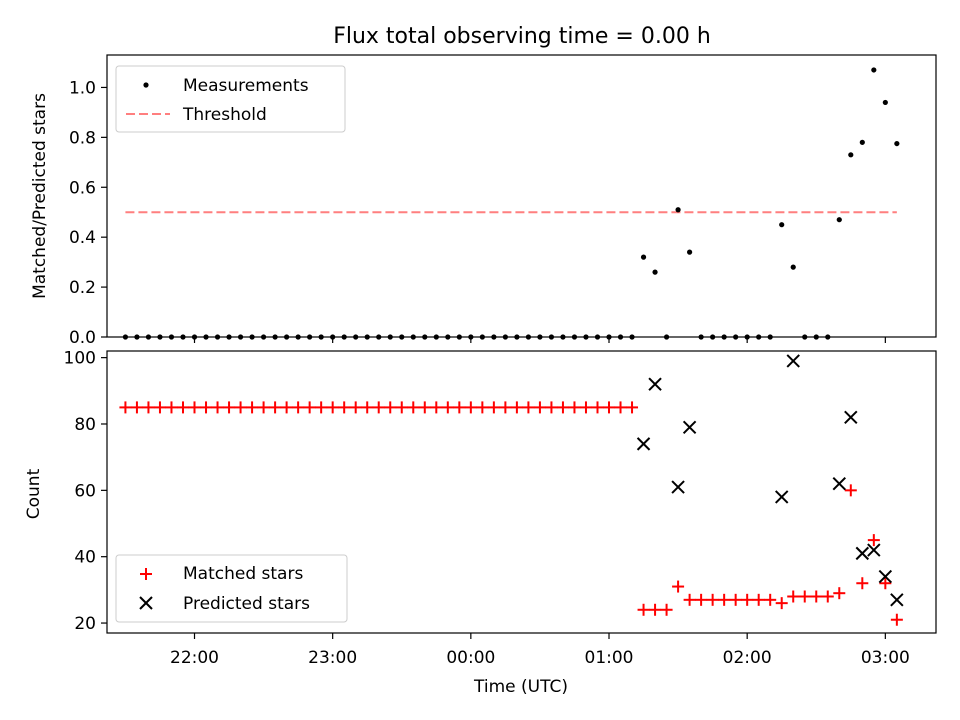 The width and height of the screenshot is (960, 720). What do you see at coordinates (82, 138) in the screenshot?
I see `top-y-tick-label: 0.8` at bounding box center [82, 138].